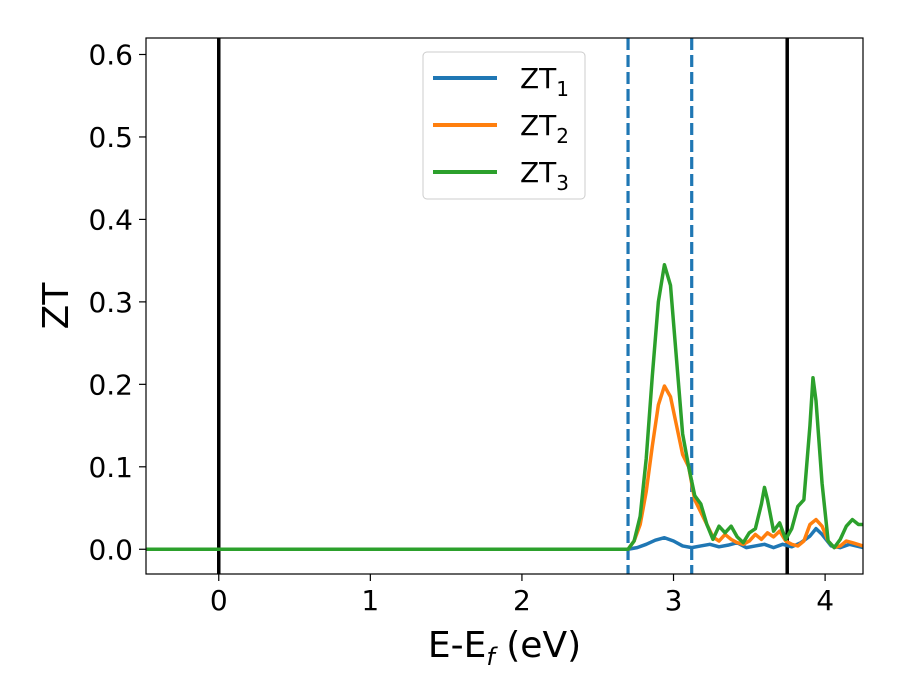 The width and height of the screenshot is (900, 700). I want to click on x-axis-label: E-Ef (eV), so click(504, 648).